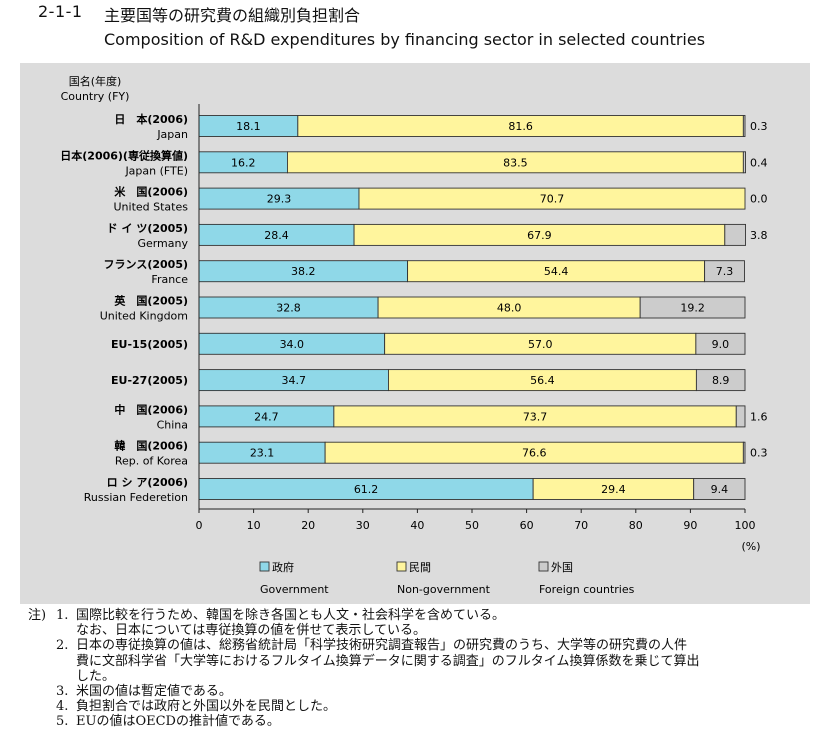 Image resolution: width=830 pixels, height=753 pixels. What do you see at coordinates (95, 96) in the screenshot?
I see `column-header-en: Country (FY)` at bounding box center [95, 96].